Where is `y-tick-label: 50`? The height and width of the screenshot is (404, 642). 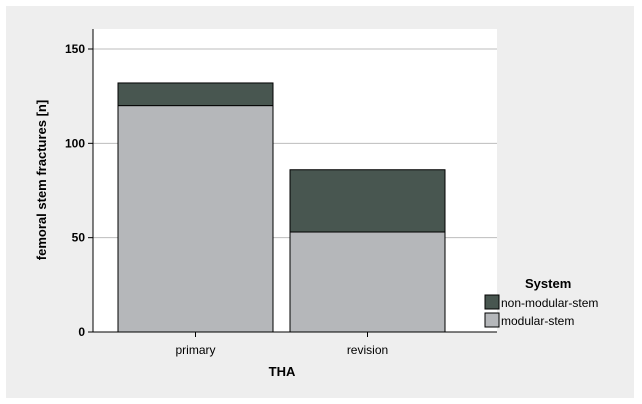 y-tick-label: 50 is located at coordinates (79, 238).